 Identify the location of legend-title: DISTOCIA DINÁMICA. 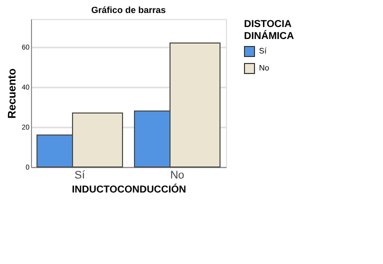
(269, 30).